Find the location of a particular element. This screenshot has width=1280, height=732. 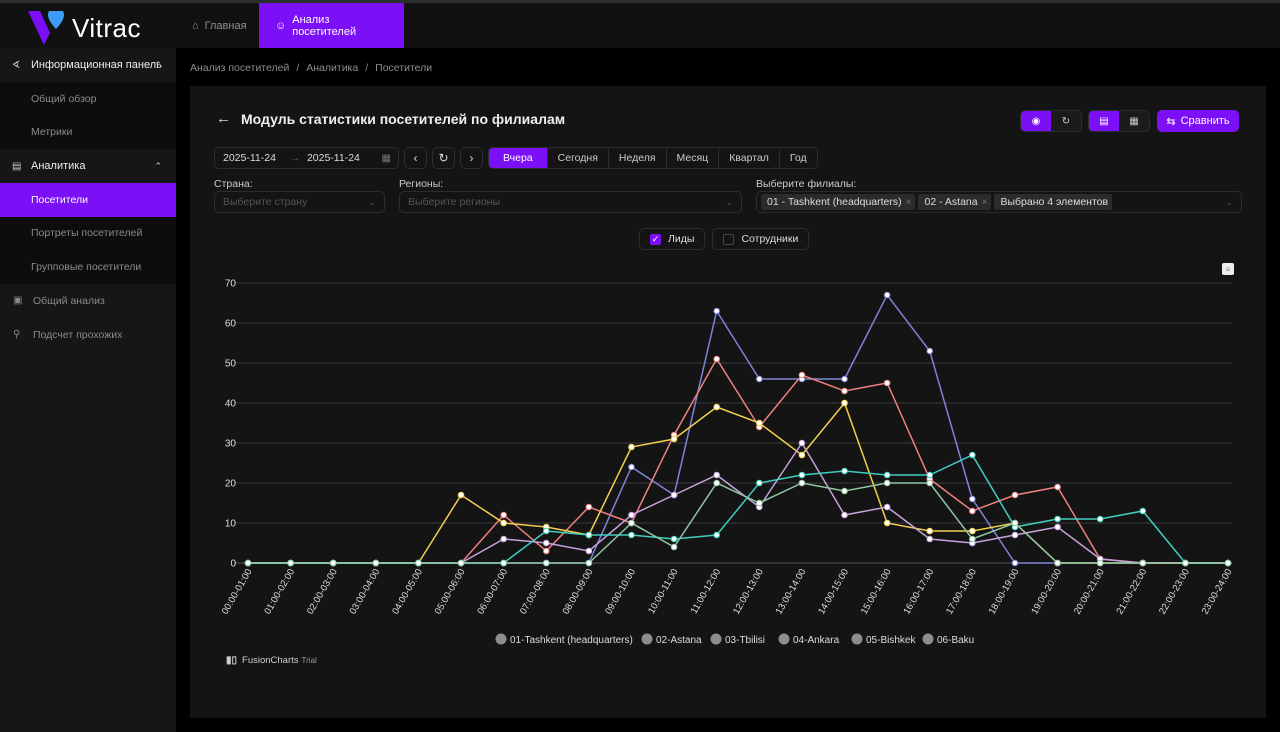

next-period-button: › is located at coordinates (471, 158).